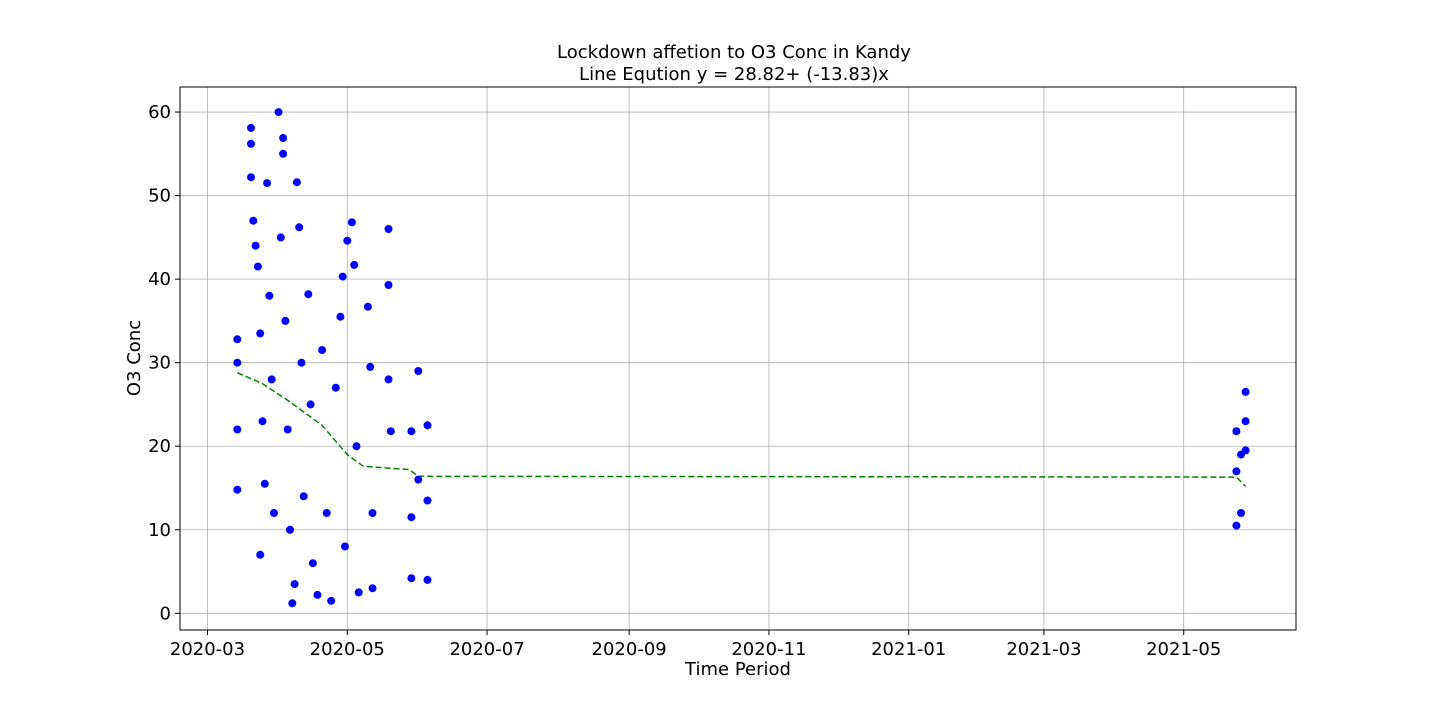 Image resolution: width=1440 pixels, height=720 pixels. I want to click on x-tick-label: 2021-03, so click(1043, 649).